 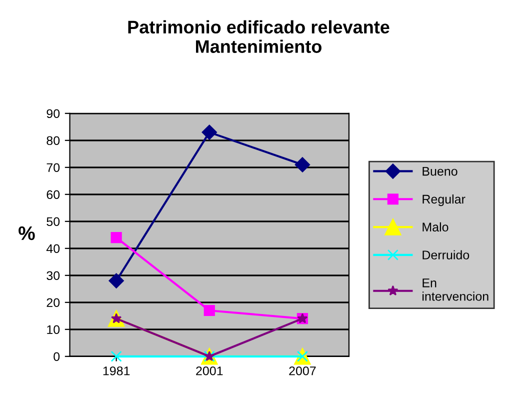 I want to click on x-tick-label: 2001, so click(x=209, y=371).